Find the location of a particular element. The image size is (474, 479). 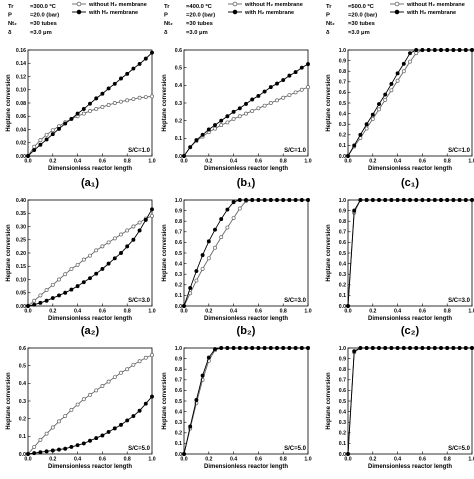

x-axis-label: Dimensionless reactor length is located at coordinates (90, 467).